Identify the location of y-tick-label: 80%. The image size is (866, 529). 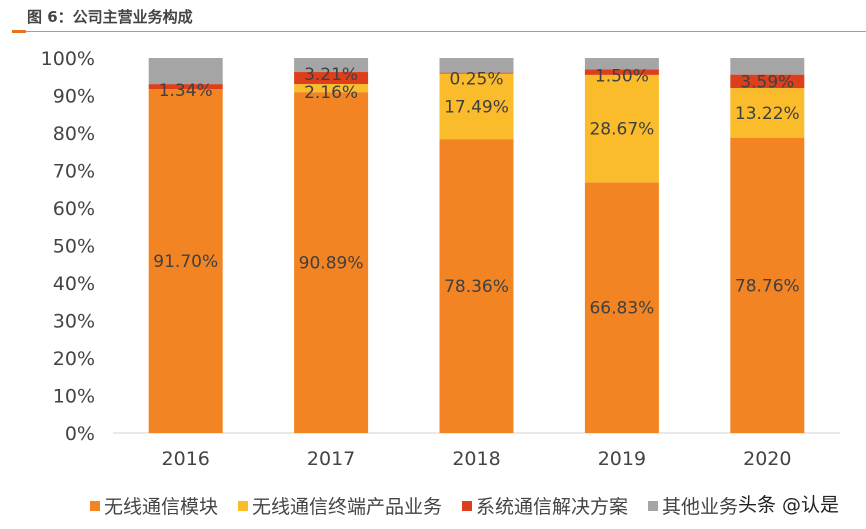
(74, 134).